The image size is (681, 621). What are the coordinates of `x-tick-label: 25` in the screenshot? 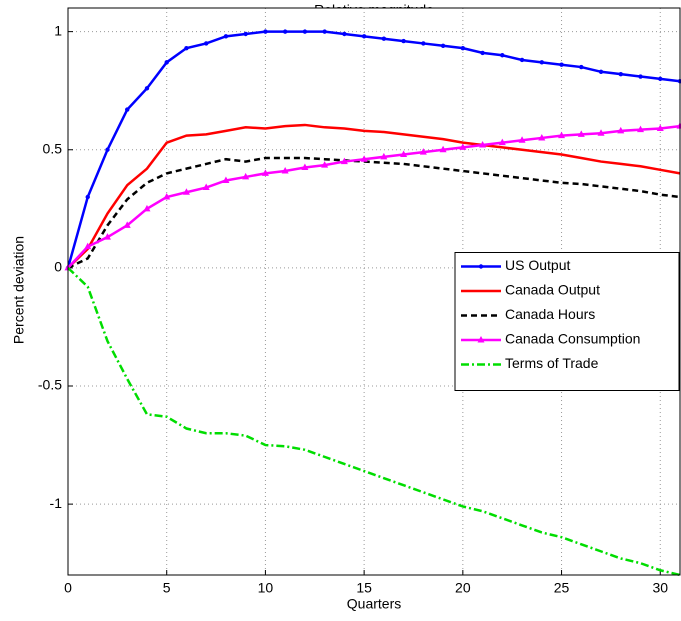 It's located at (562, 588).